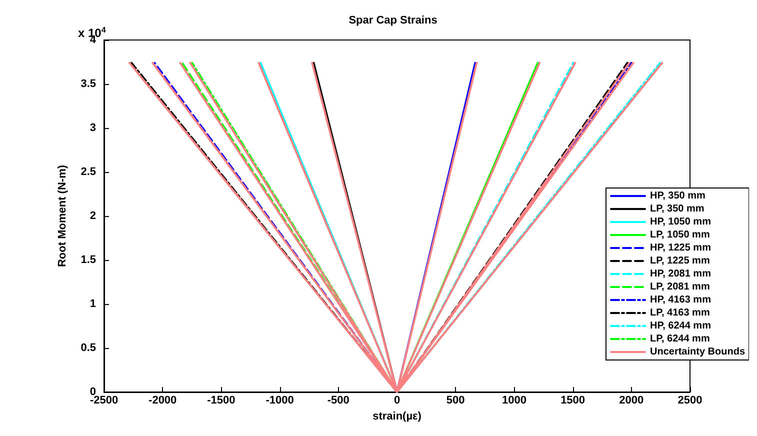  Describe the element at coordinates (690, 400) in the screenshot. I see `x-tick-label: 2500` at that location.